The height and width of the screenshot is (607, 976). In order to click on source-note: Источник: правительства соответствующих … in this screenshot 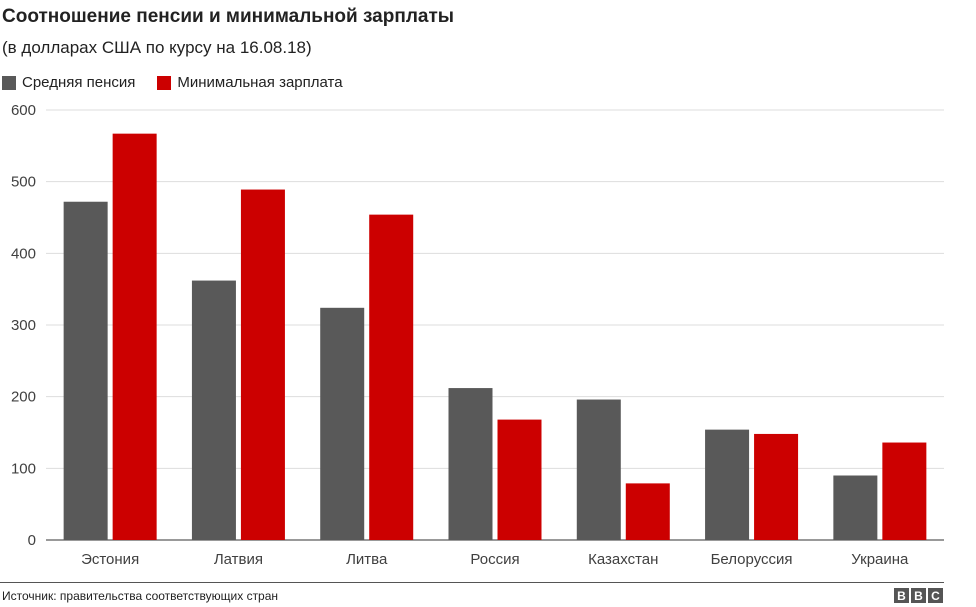, I will do `click(140, 596)`.